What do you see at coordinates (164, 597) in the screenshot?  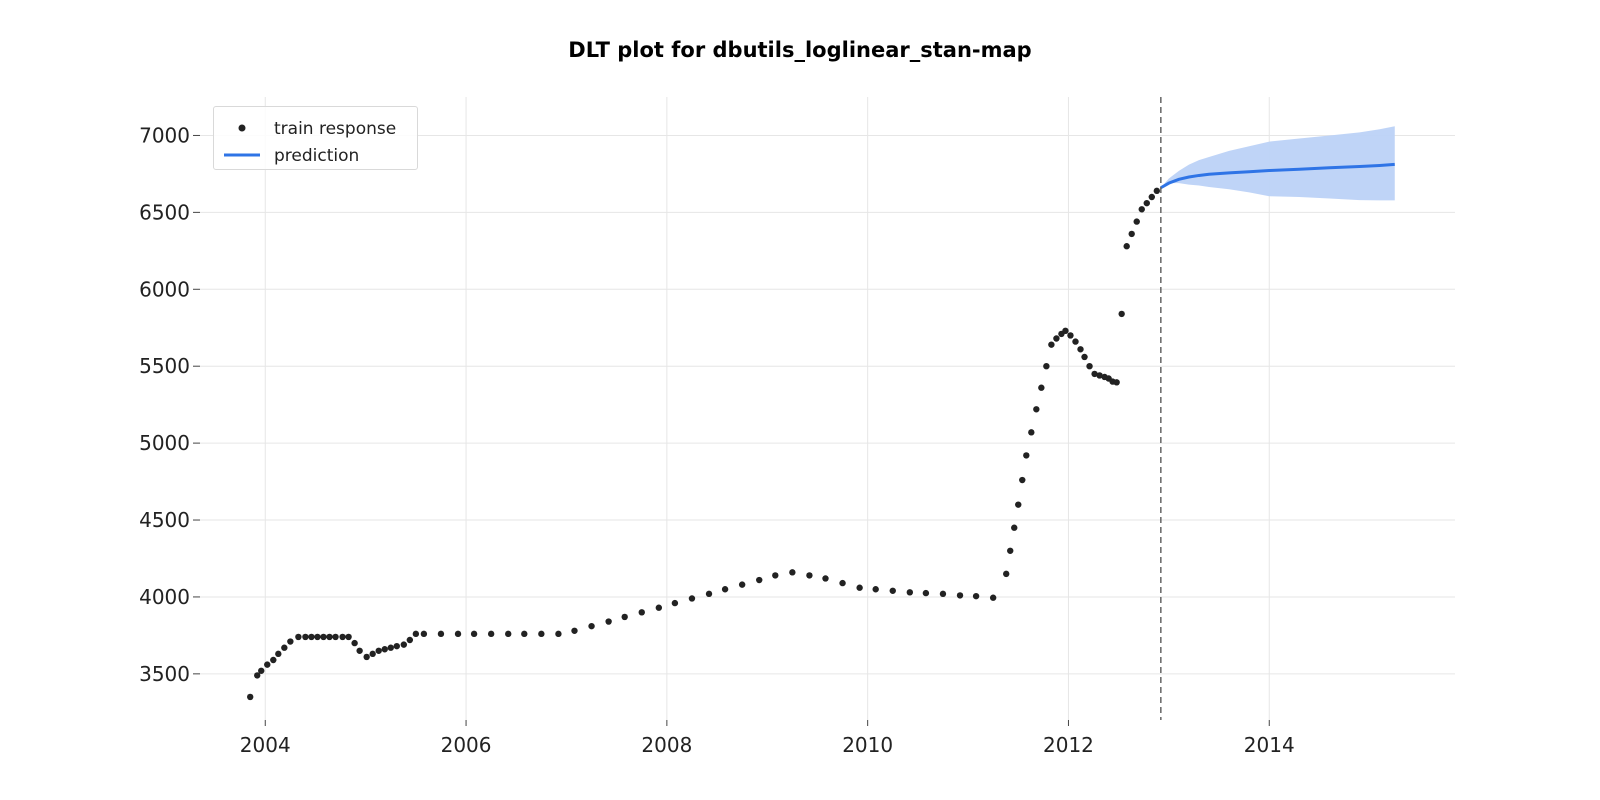 I see `y-tick-label: 4000` at bounding box center [164, 597].